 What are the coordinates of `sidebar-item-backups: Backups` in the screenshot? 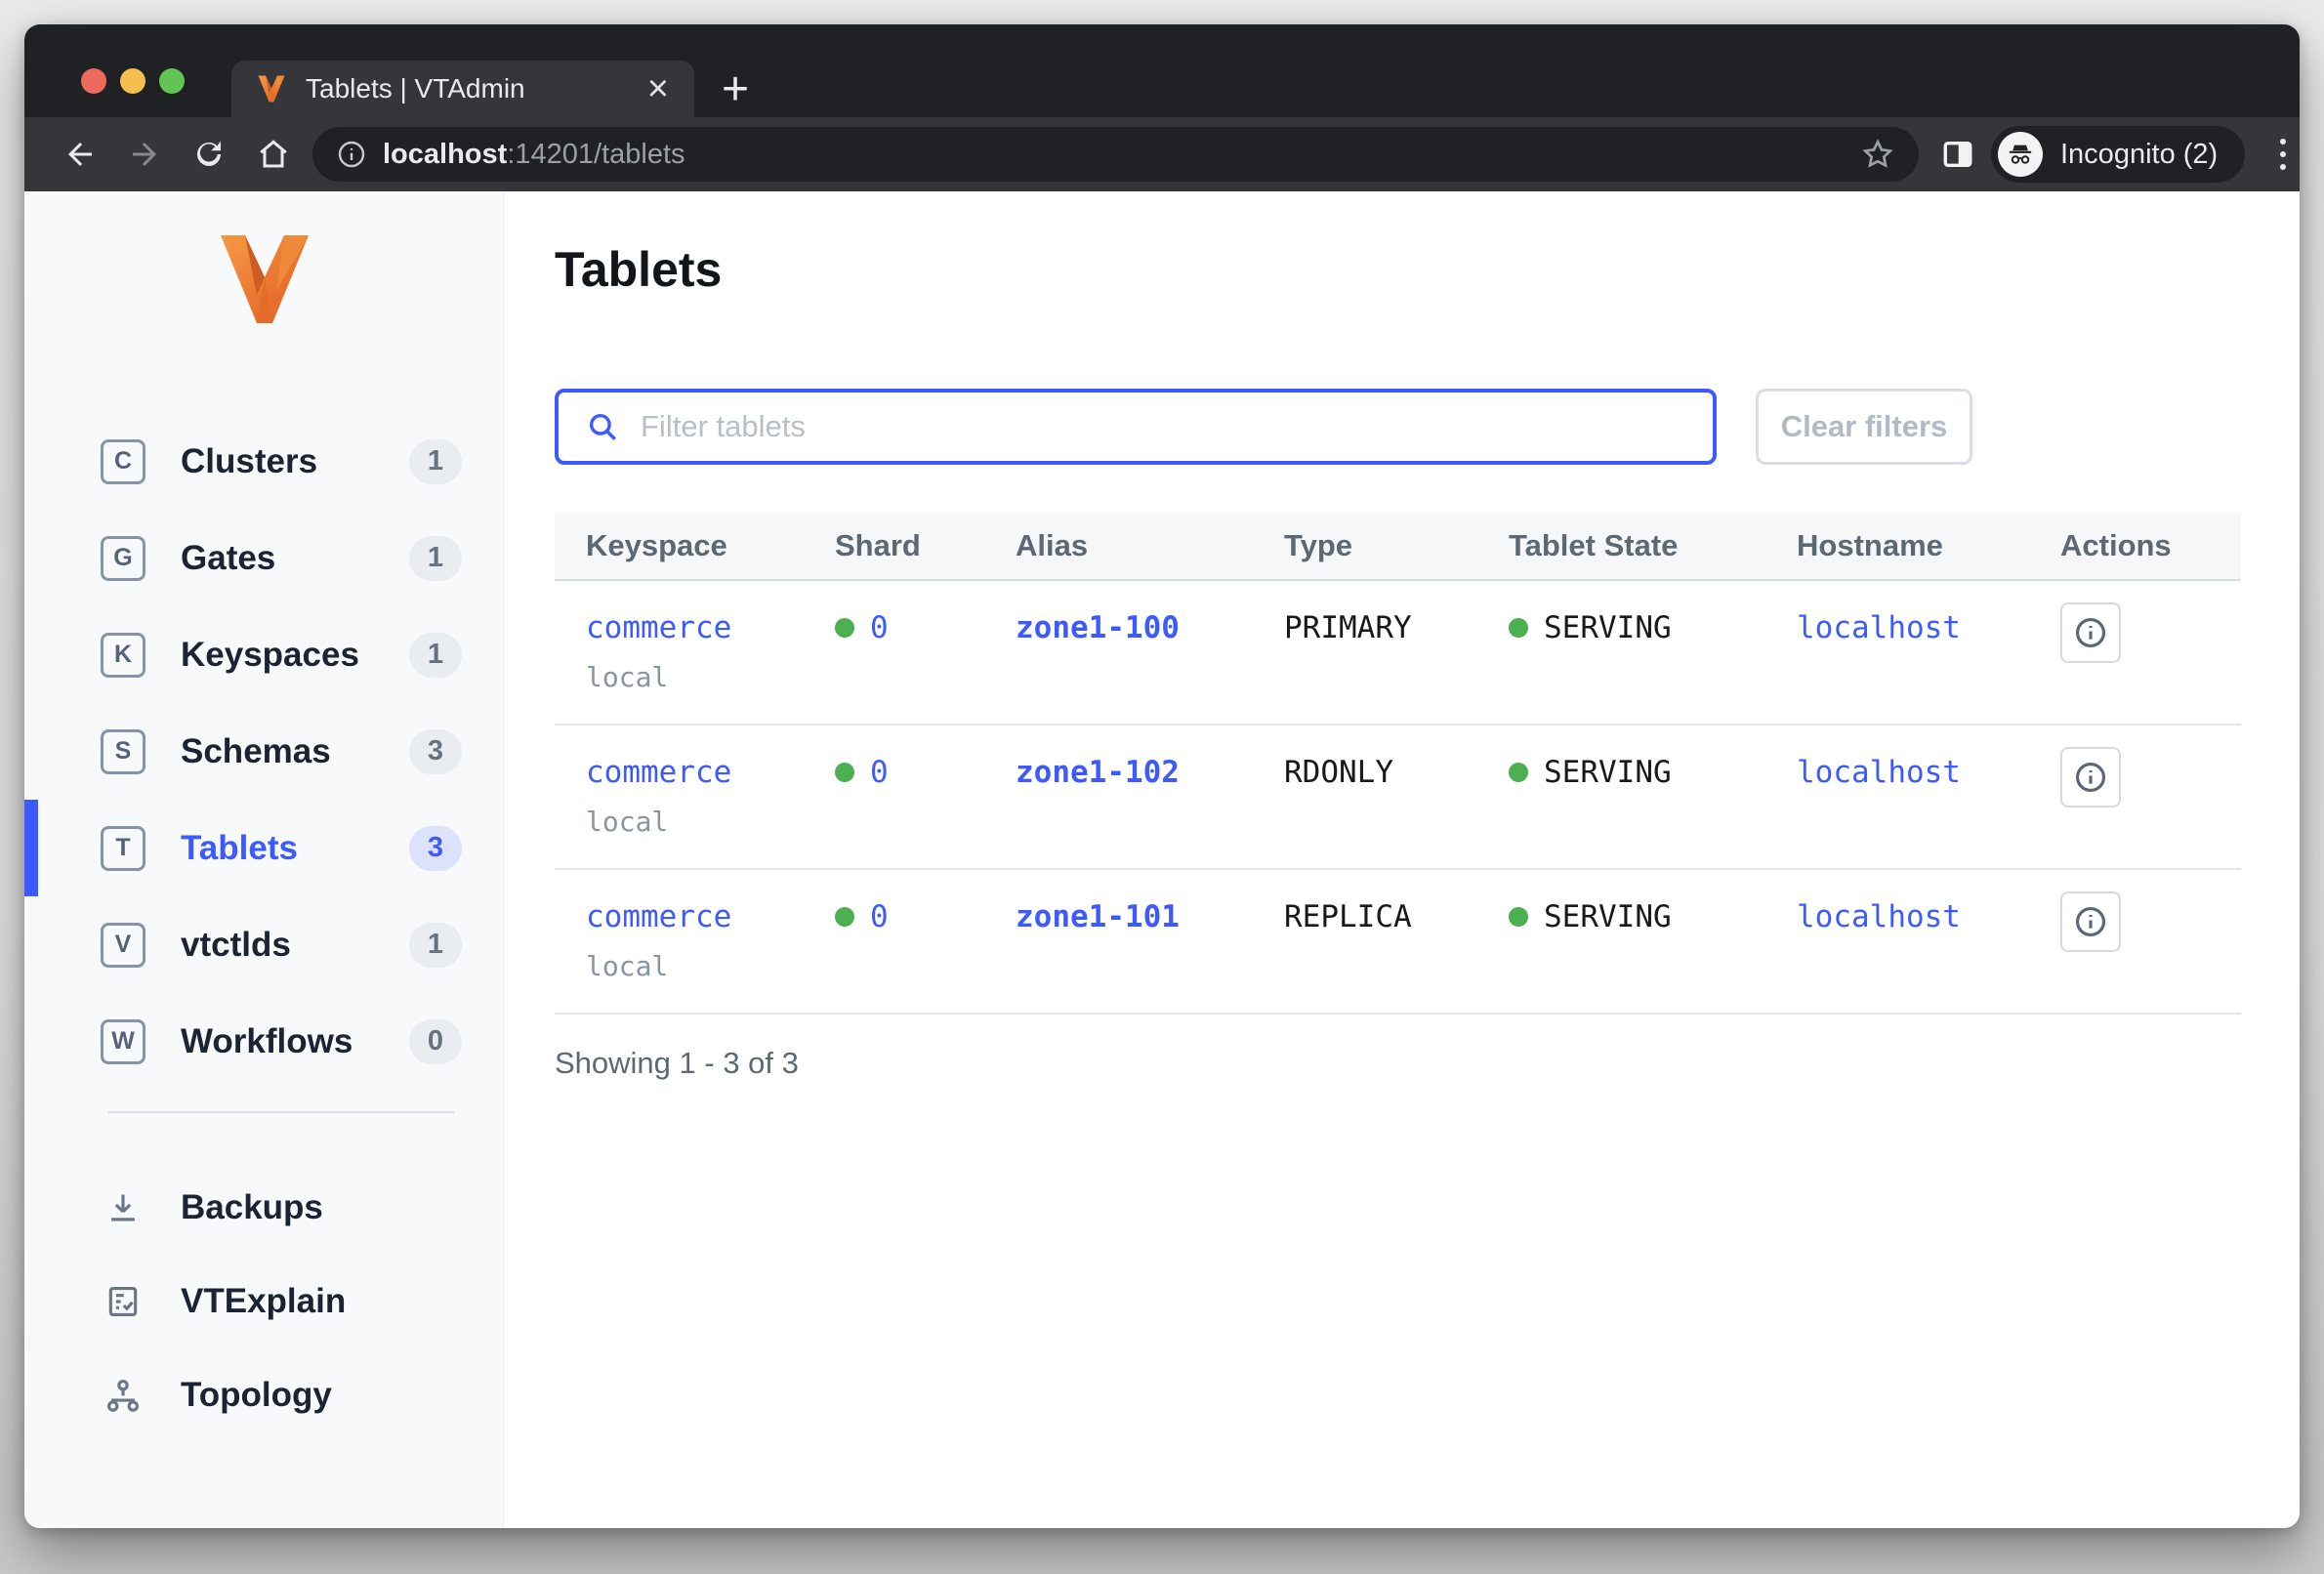 It's located at (264, 1208).